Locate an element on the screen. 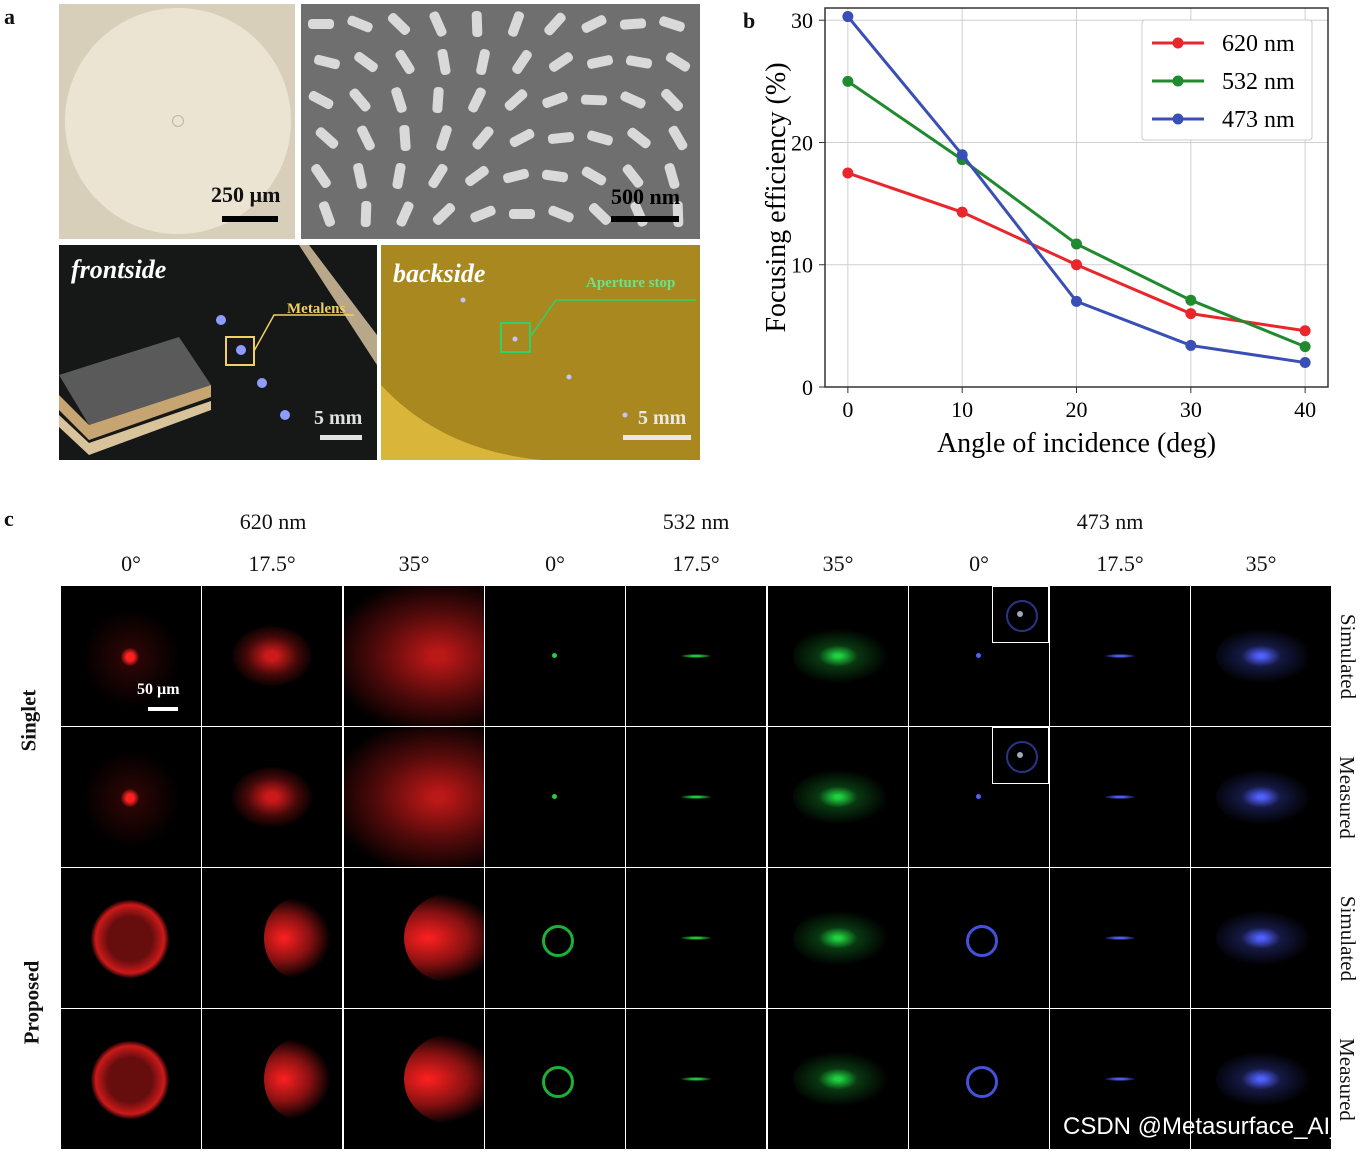 The image size is (1367, 1153). y-axis-label: Focusing efficiency (%) is located at coordinates (776, 197).